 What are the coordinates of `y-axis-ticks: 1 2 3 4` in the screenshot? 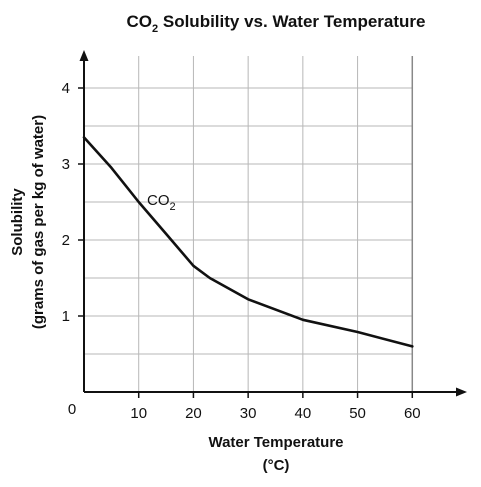 It's located at (73, 202).